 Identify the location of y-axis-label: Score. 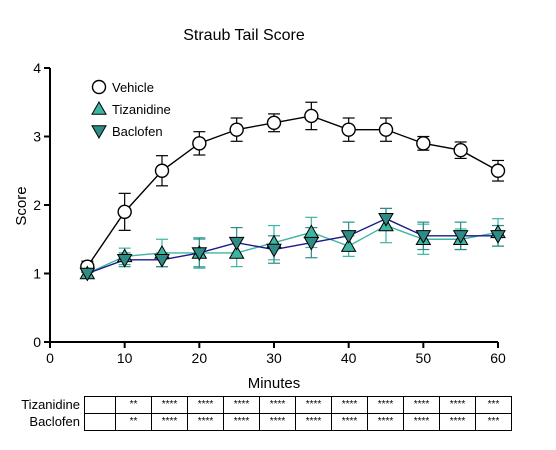
(21, 205).